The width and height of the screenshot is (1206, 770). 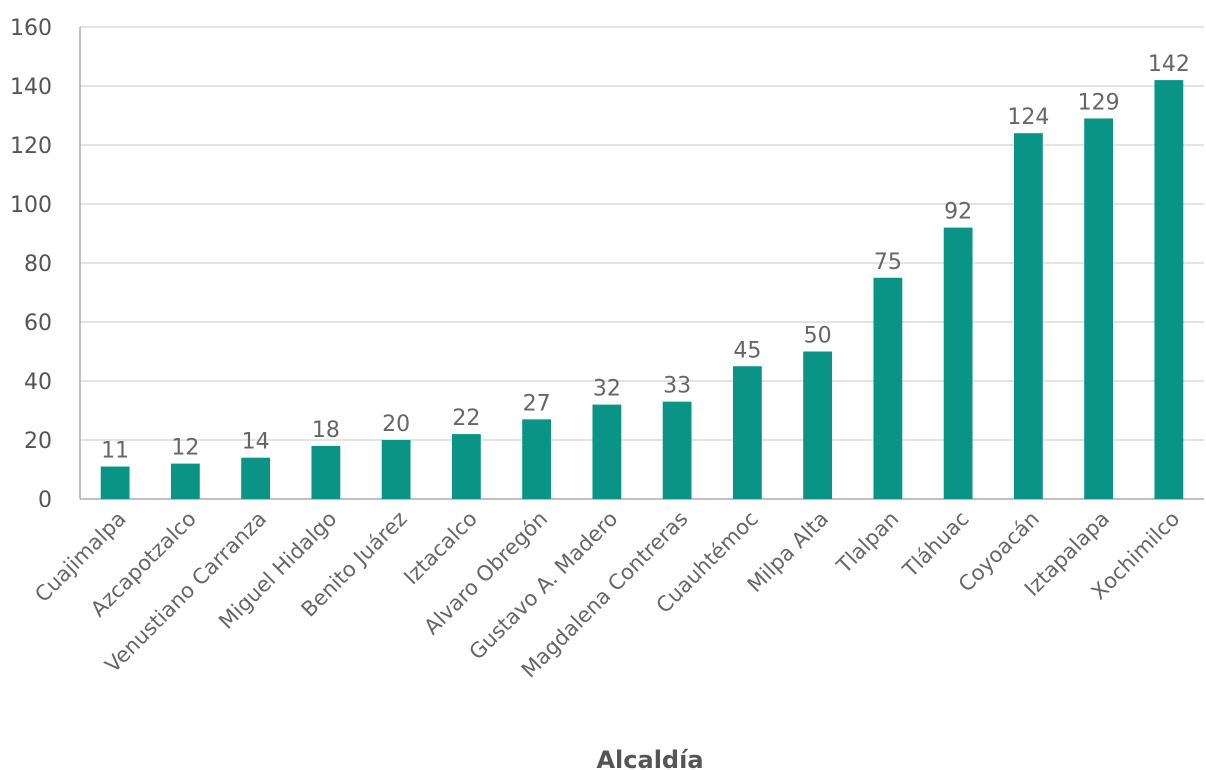 What do you see at coordinates (45, 500) in the screenshot?
I see `y-tick-label: 0` at bounding box center [45, 500].